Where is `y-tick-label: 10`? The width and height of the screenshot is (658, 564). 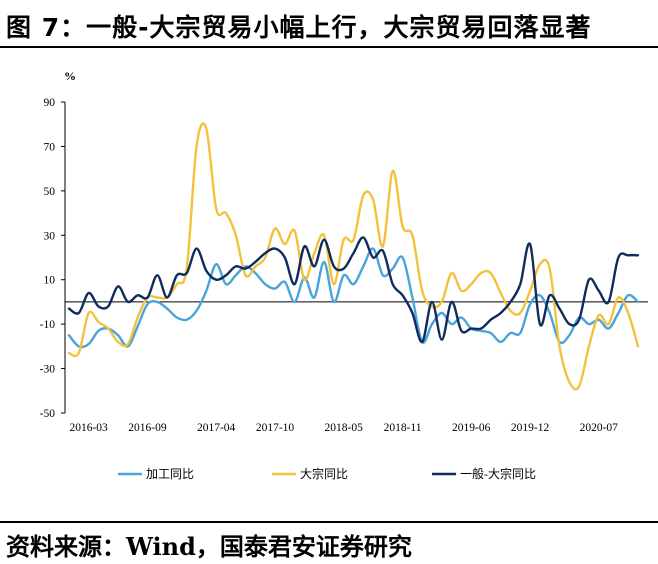 y-tick-label: 10 is located at coordinates (50, 281).